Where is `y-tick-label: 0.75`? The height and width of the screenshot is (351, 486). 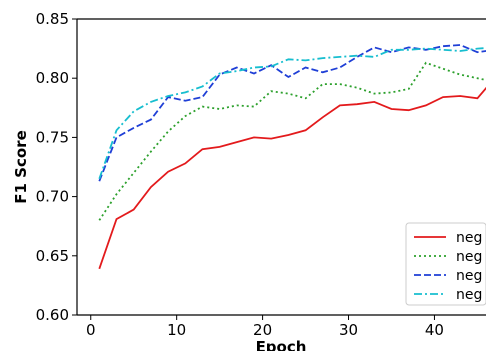 y-tick-label: 0.75 is located at coordinates (52, 137).